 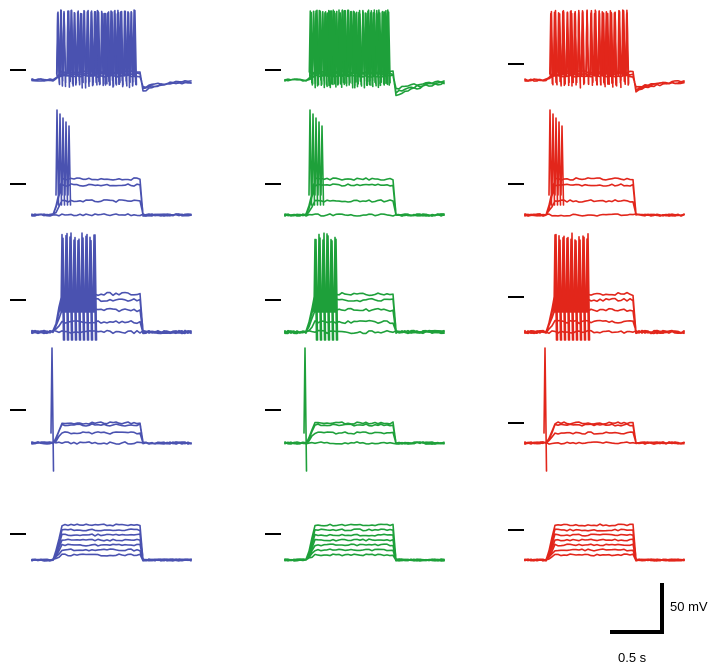 I want to click on time-scale-label: 0.5 s, so click(x=632, y=657).